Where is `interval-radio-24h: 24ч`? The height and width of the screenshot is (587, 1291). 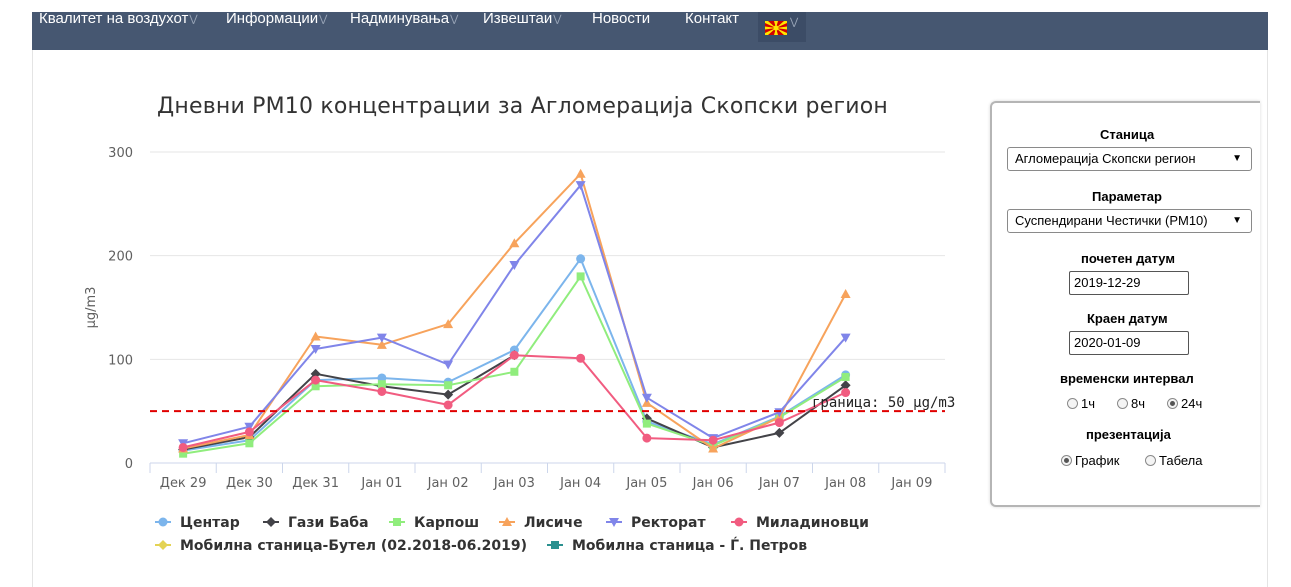
interval-radio-24h: 24ч is located at coordinates (1184, 403).